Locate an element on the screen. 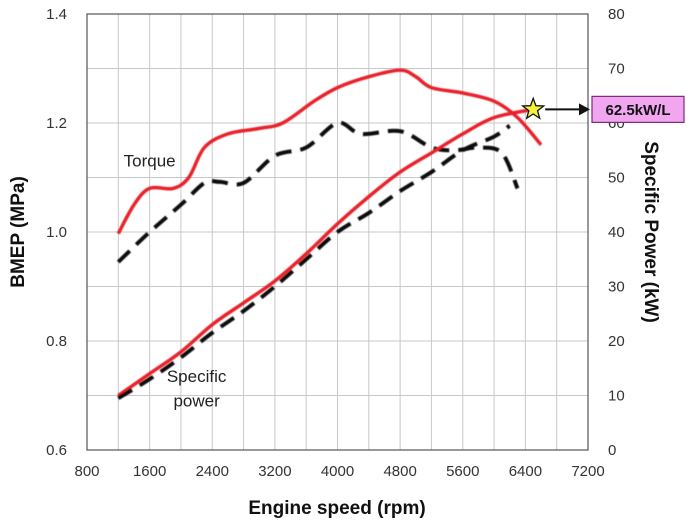 This screenshot has width=692, height=524. annotation-label: Torque is located at coordinates (150, 161).